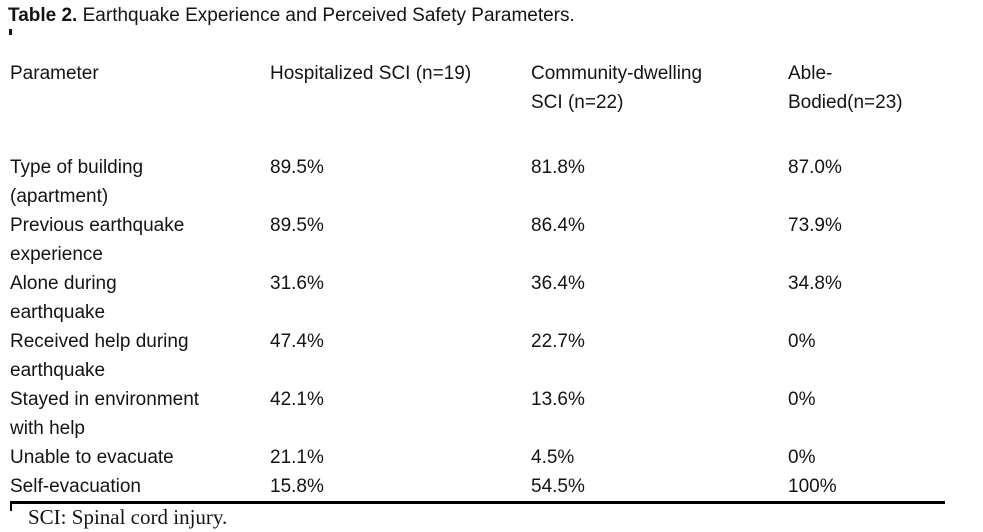 The height and width of the screenshot is (532, 983). What do you see at coordinates (477, 487) in the screenshot?
I see `table-row: Self-evacuation 15.8% 54.5% 100%` at bounding box center [477, 487].